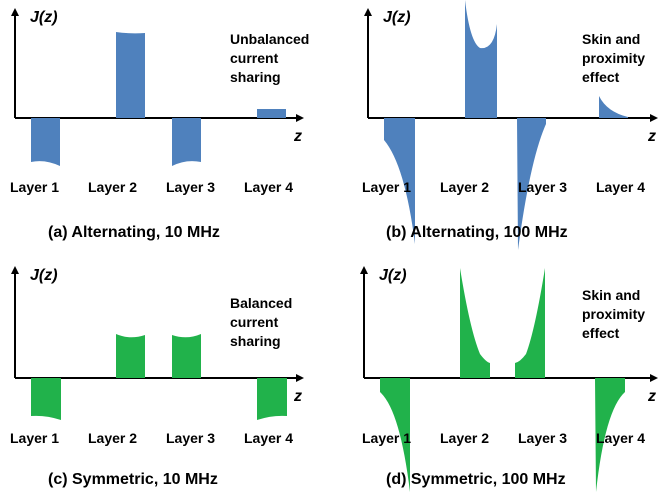  I want to click on panel-caption: (b) Alternating, 100 MHz, so click(477, 232).